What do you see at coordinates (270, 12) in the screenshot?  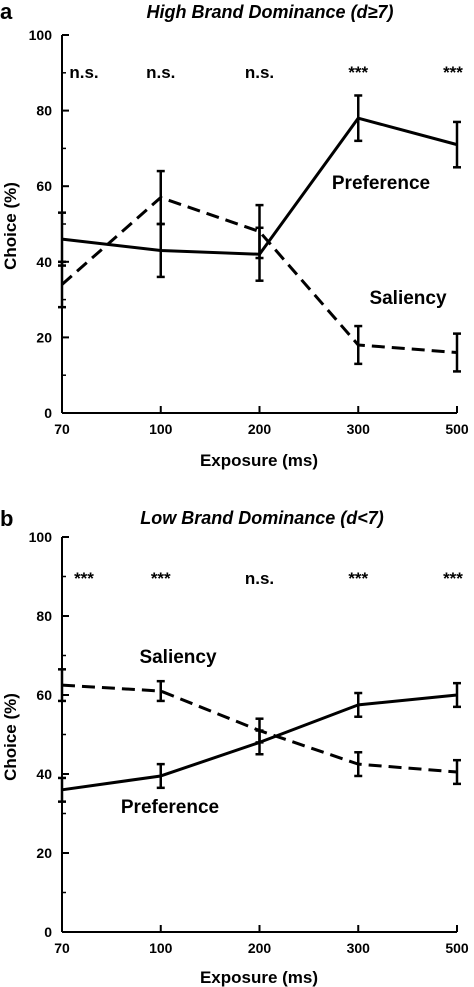 I see `chart-title: High Brand Dominance (d≥7)` at bounding box center [270, 12].